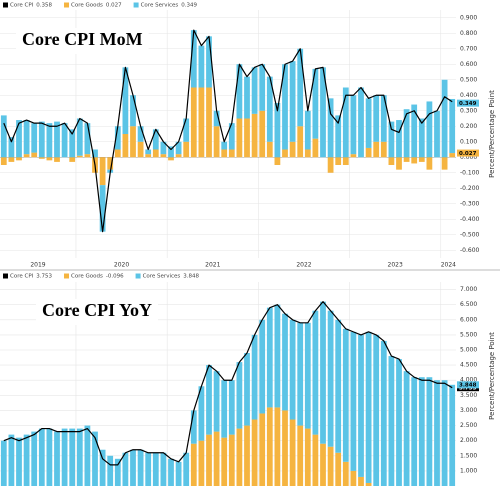 This screenshot has height=486, width=500. What do you see at coordinates (468, 395) in the screenshot?
I see `y-tick-label: 3.500` at bounding box center [468, 395].